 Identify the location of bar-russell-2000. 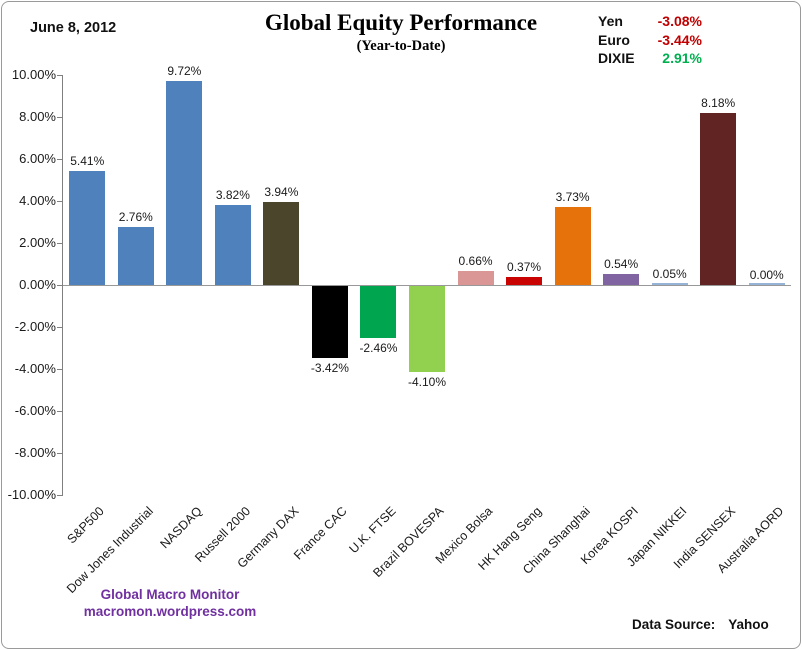
(232, 244).